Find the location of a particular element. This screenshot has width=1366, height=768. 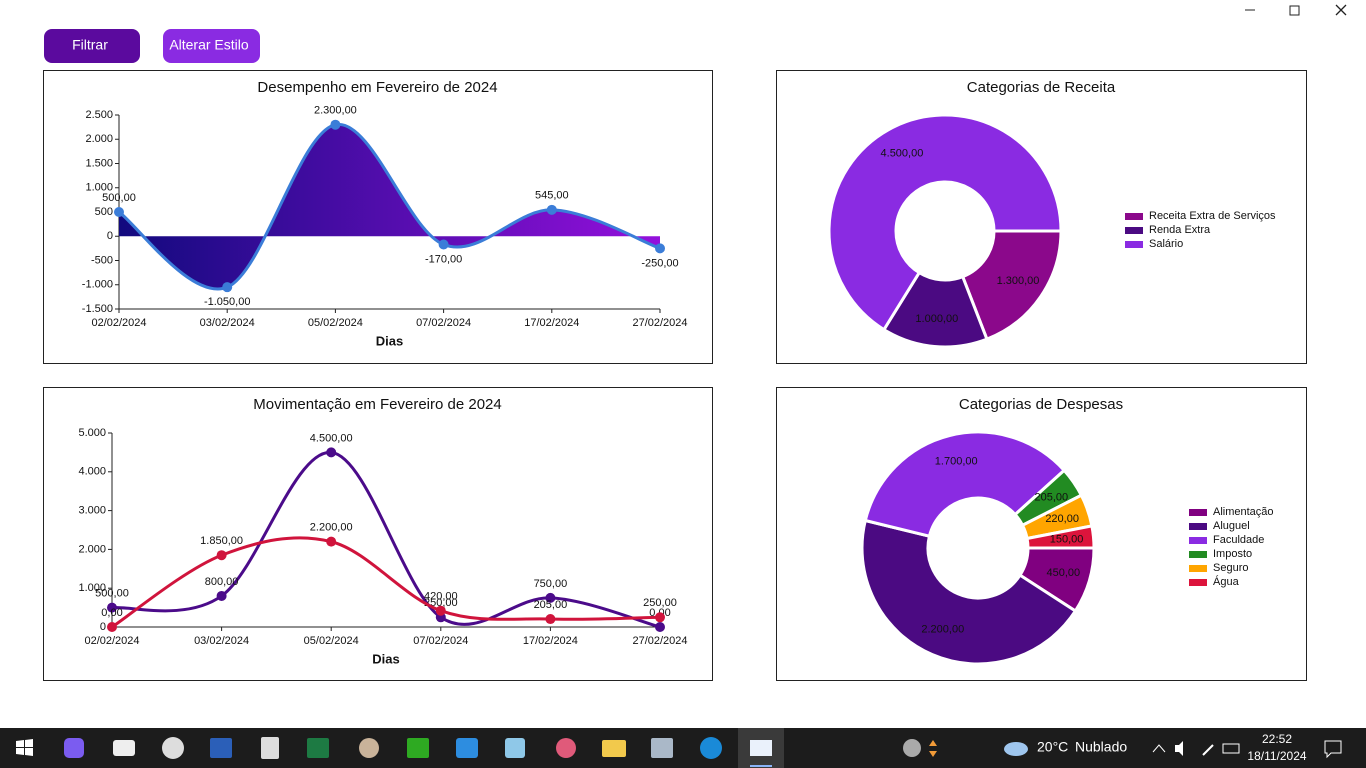

wifi-icon is located at coordinates (1208, 750).